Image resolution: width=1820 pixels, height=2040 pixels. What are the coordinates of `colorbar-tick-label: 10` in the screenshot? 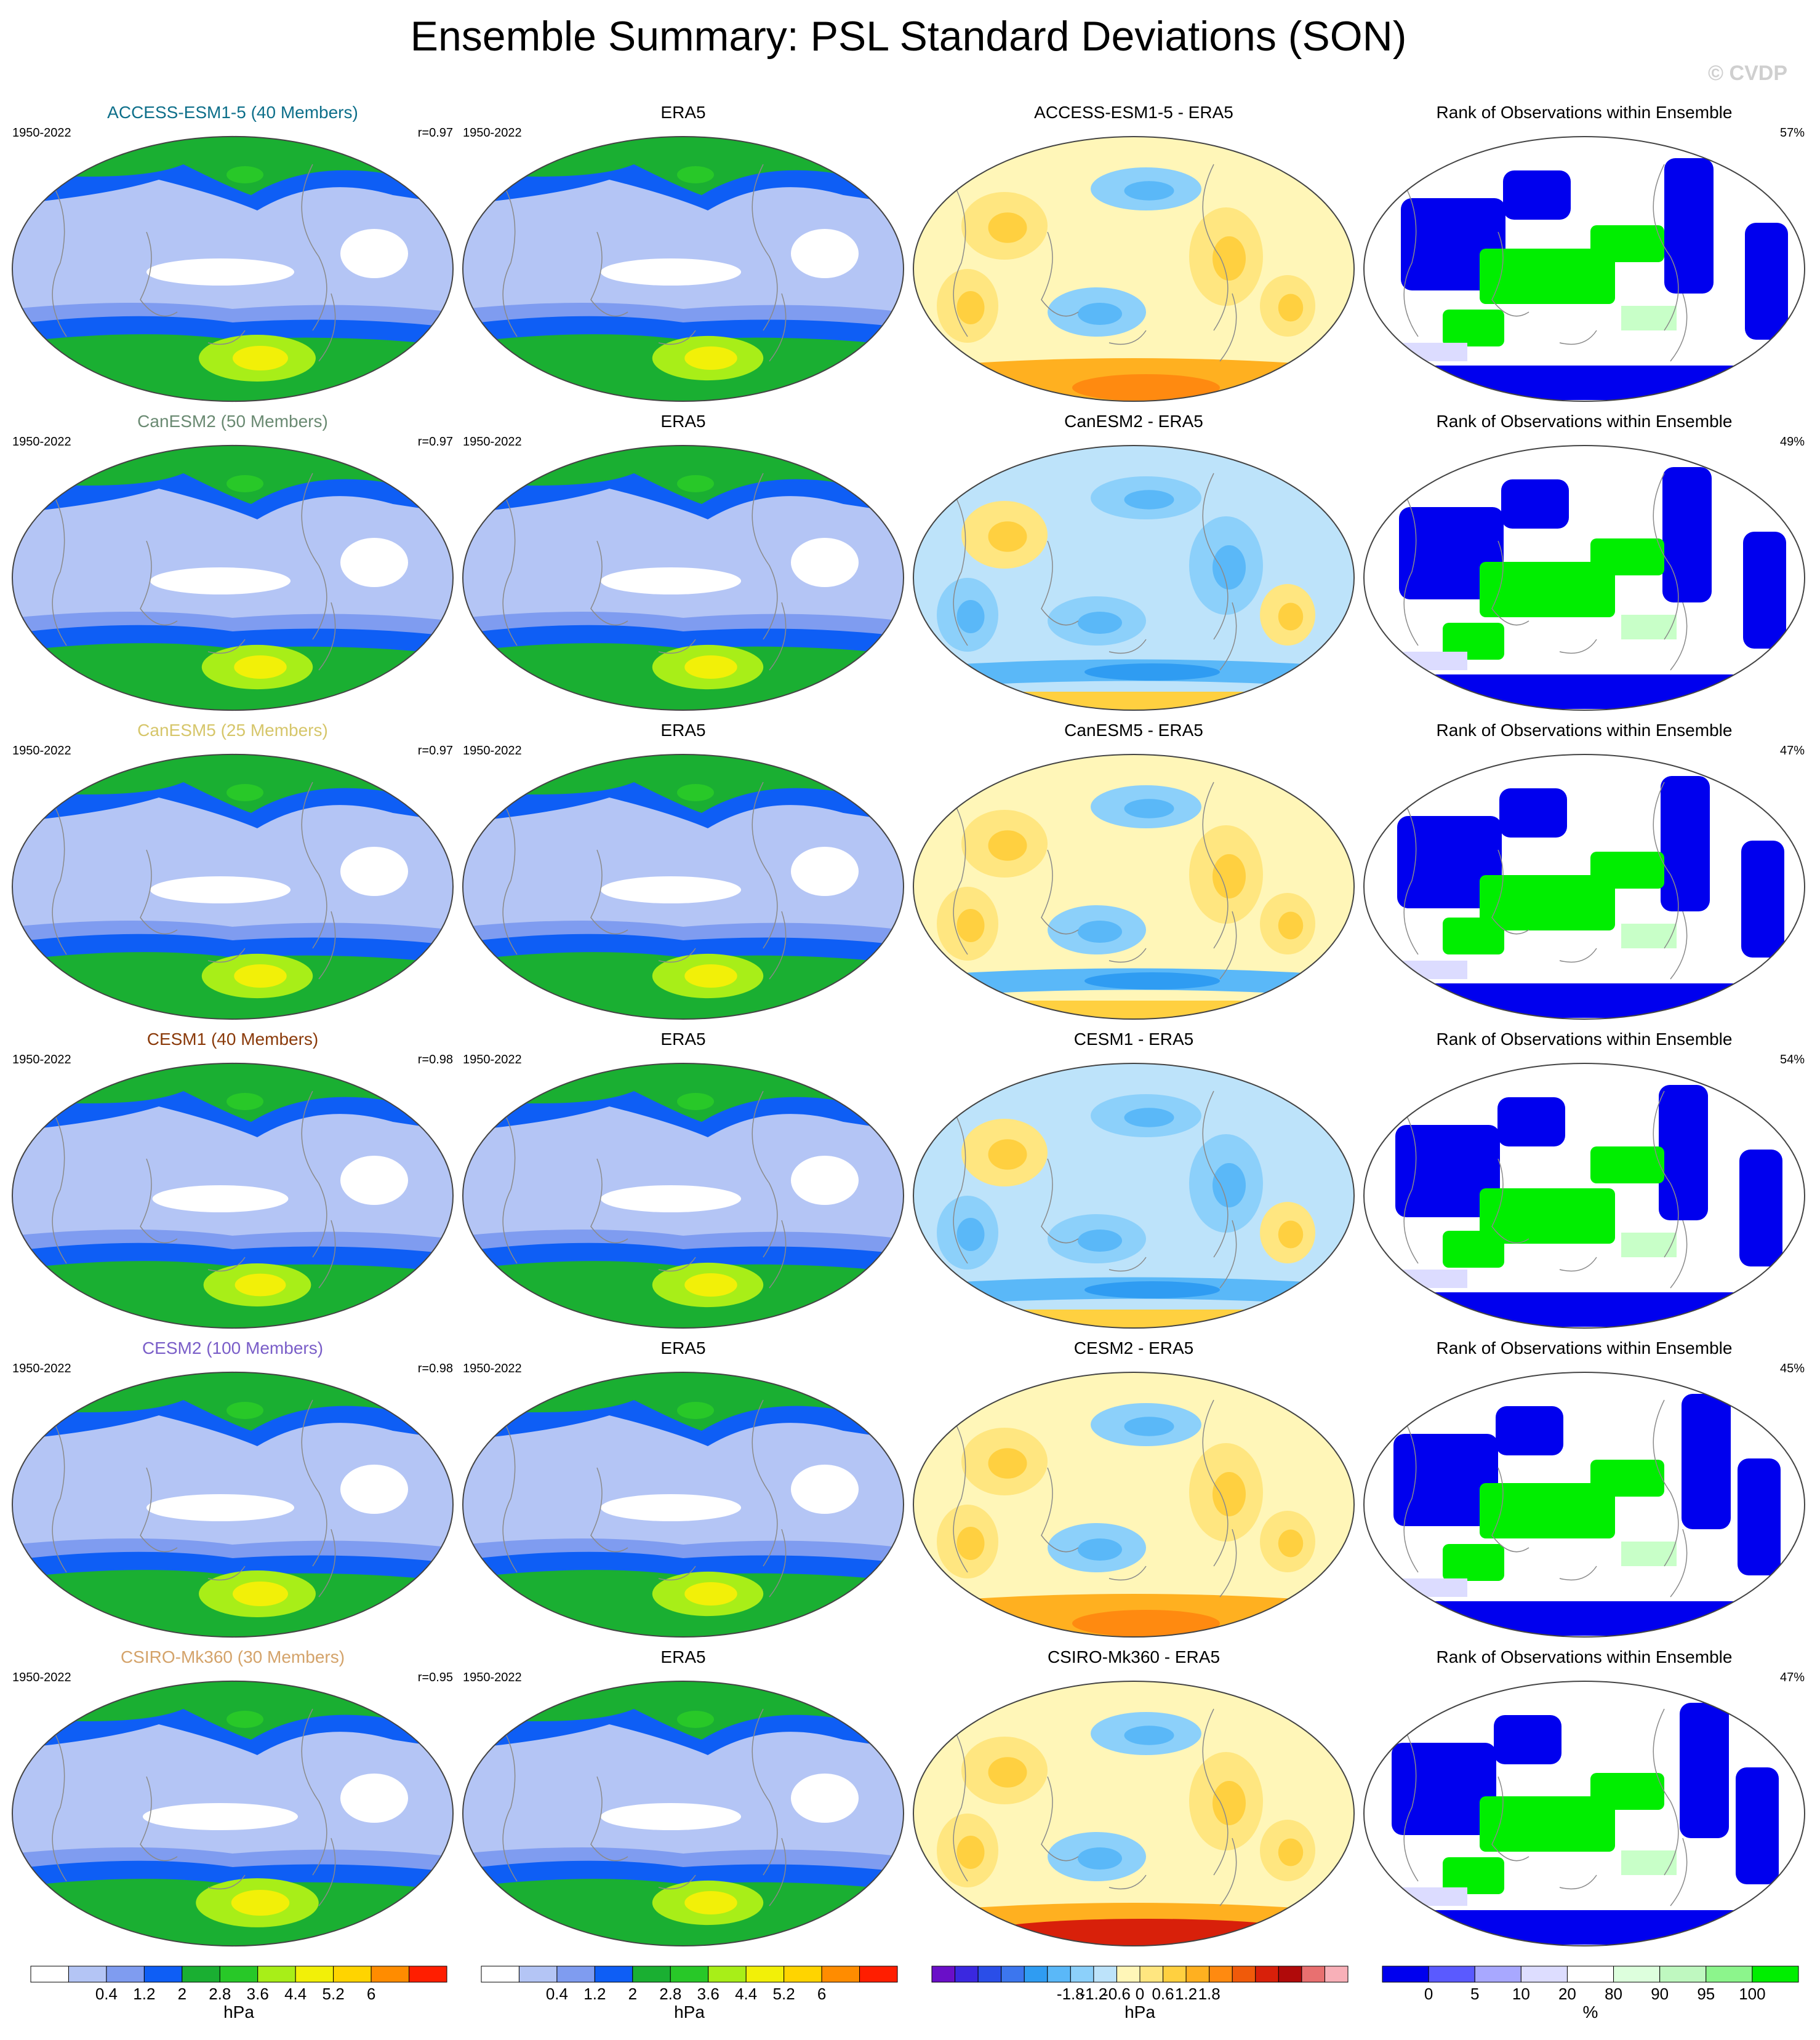 It's located at (1521, 1994).